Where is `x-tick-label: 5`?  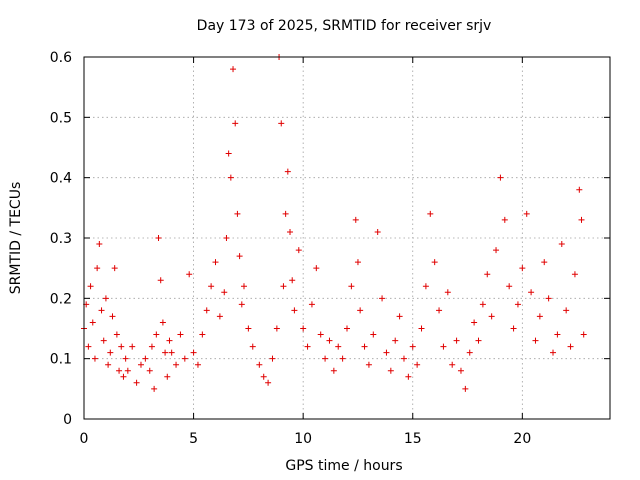 x-tick-label: 5 is located at coordinates (193, 439).